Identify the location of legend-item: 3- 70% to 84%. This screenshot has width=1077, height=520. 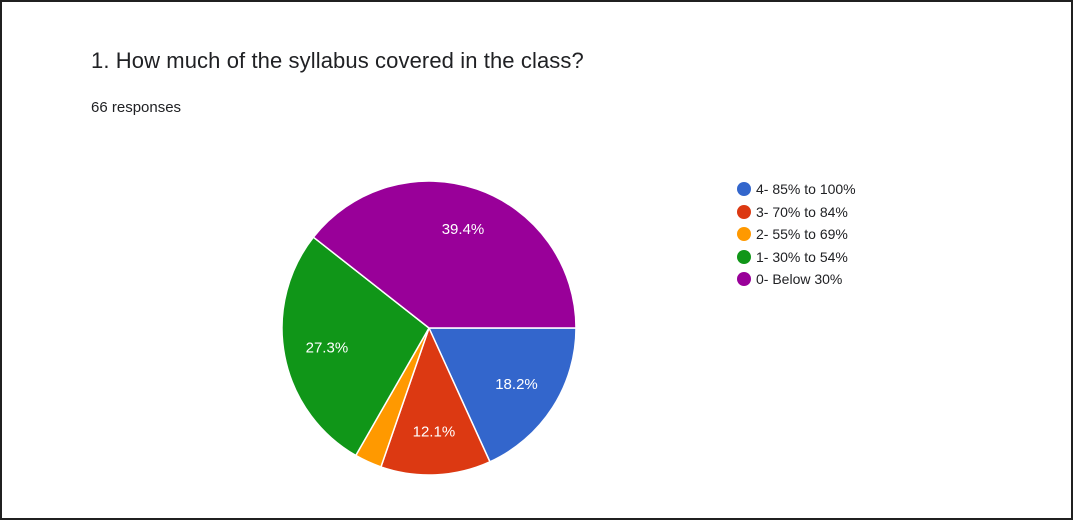
(796, 212).